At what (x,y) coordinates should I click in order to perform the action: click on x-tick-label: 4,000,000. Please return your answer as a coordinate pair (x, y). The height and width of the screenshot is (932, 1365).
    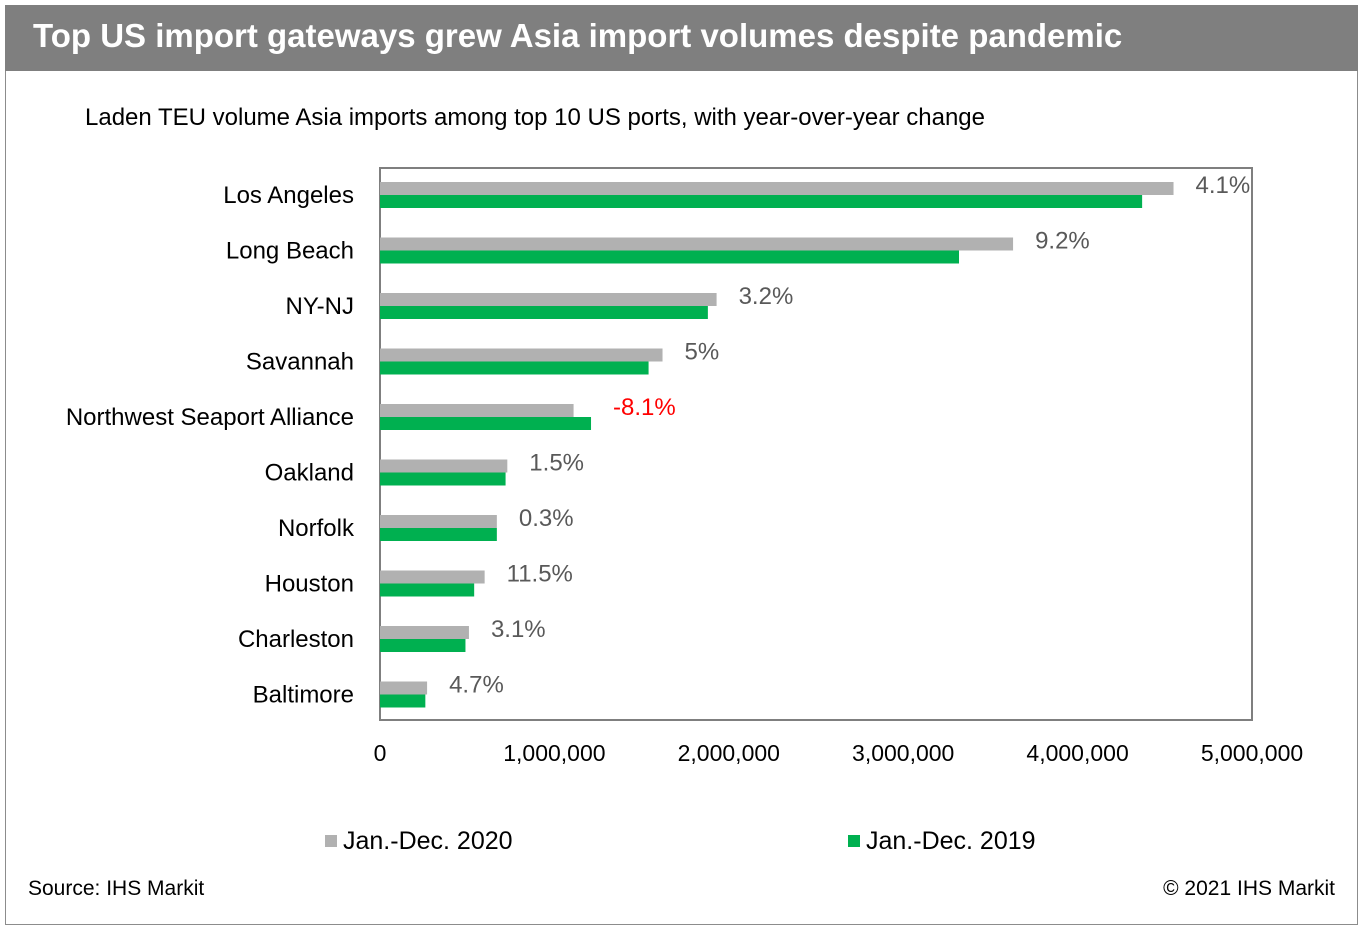
    Looking at the image, I should click on (1077, 753).